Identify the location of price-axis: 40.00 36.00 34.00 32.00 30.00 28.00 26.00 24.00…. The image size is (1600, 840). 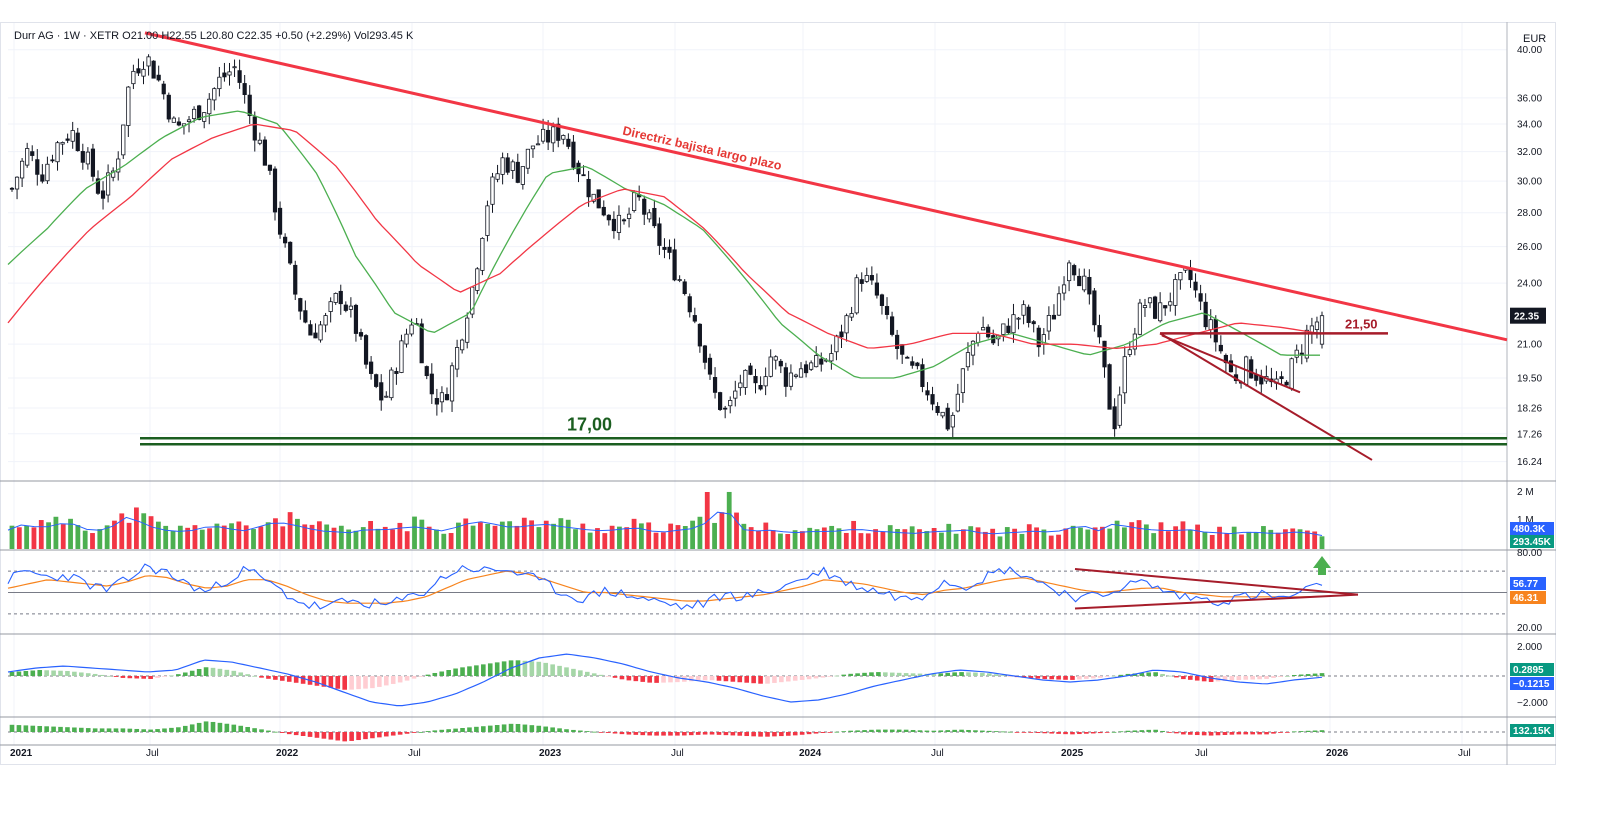
(1528, 256).